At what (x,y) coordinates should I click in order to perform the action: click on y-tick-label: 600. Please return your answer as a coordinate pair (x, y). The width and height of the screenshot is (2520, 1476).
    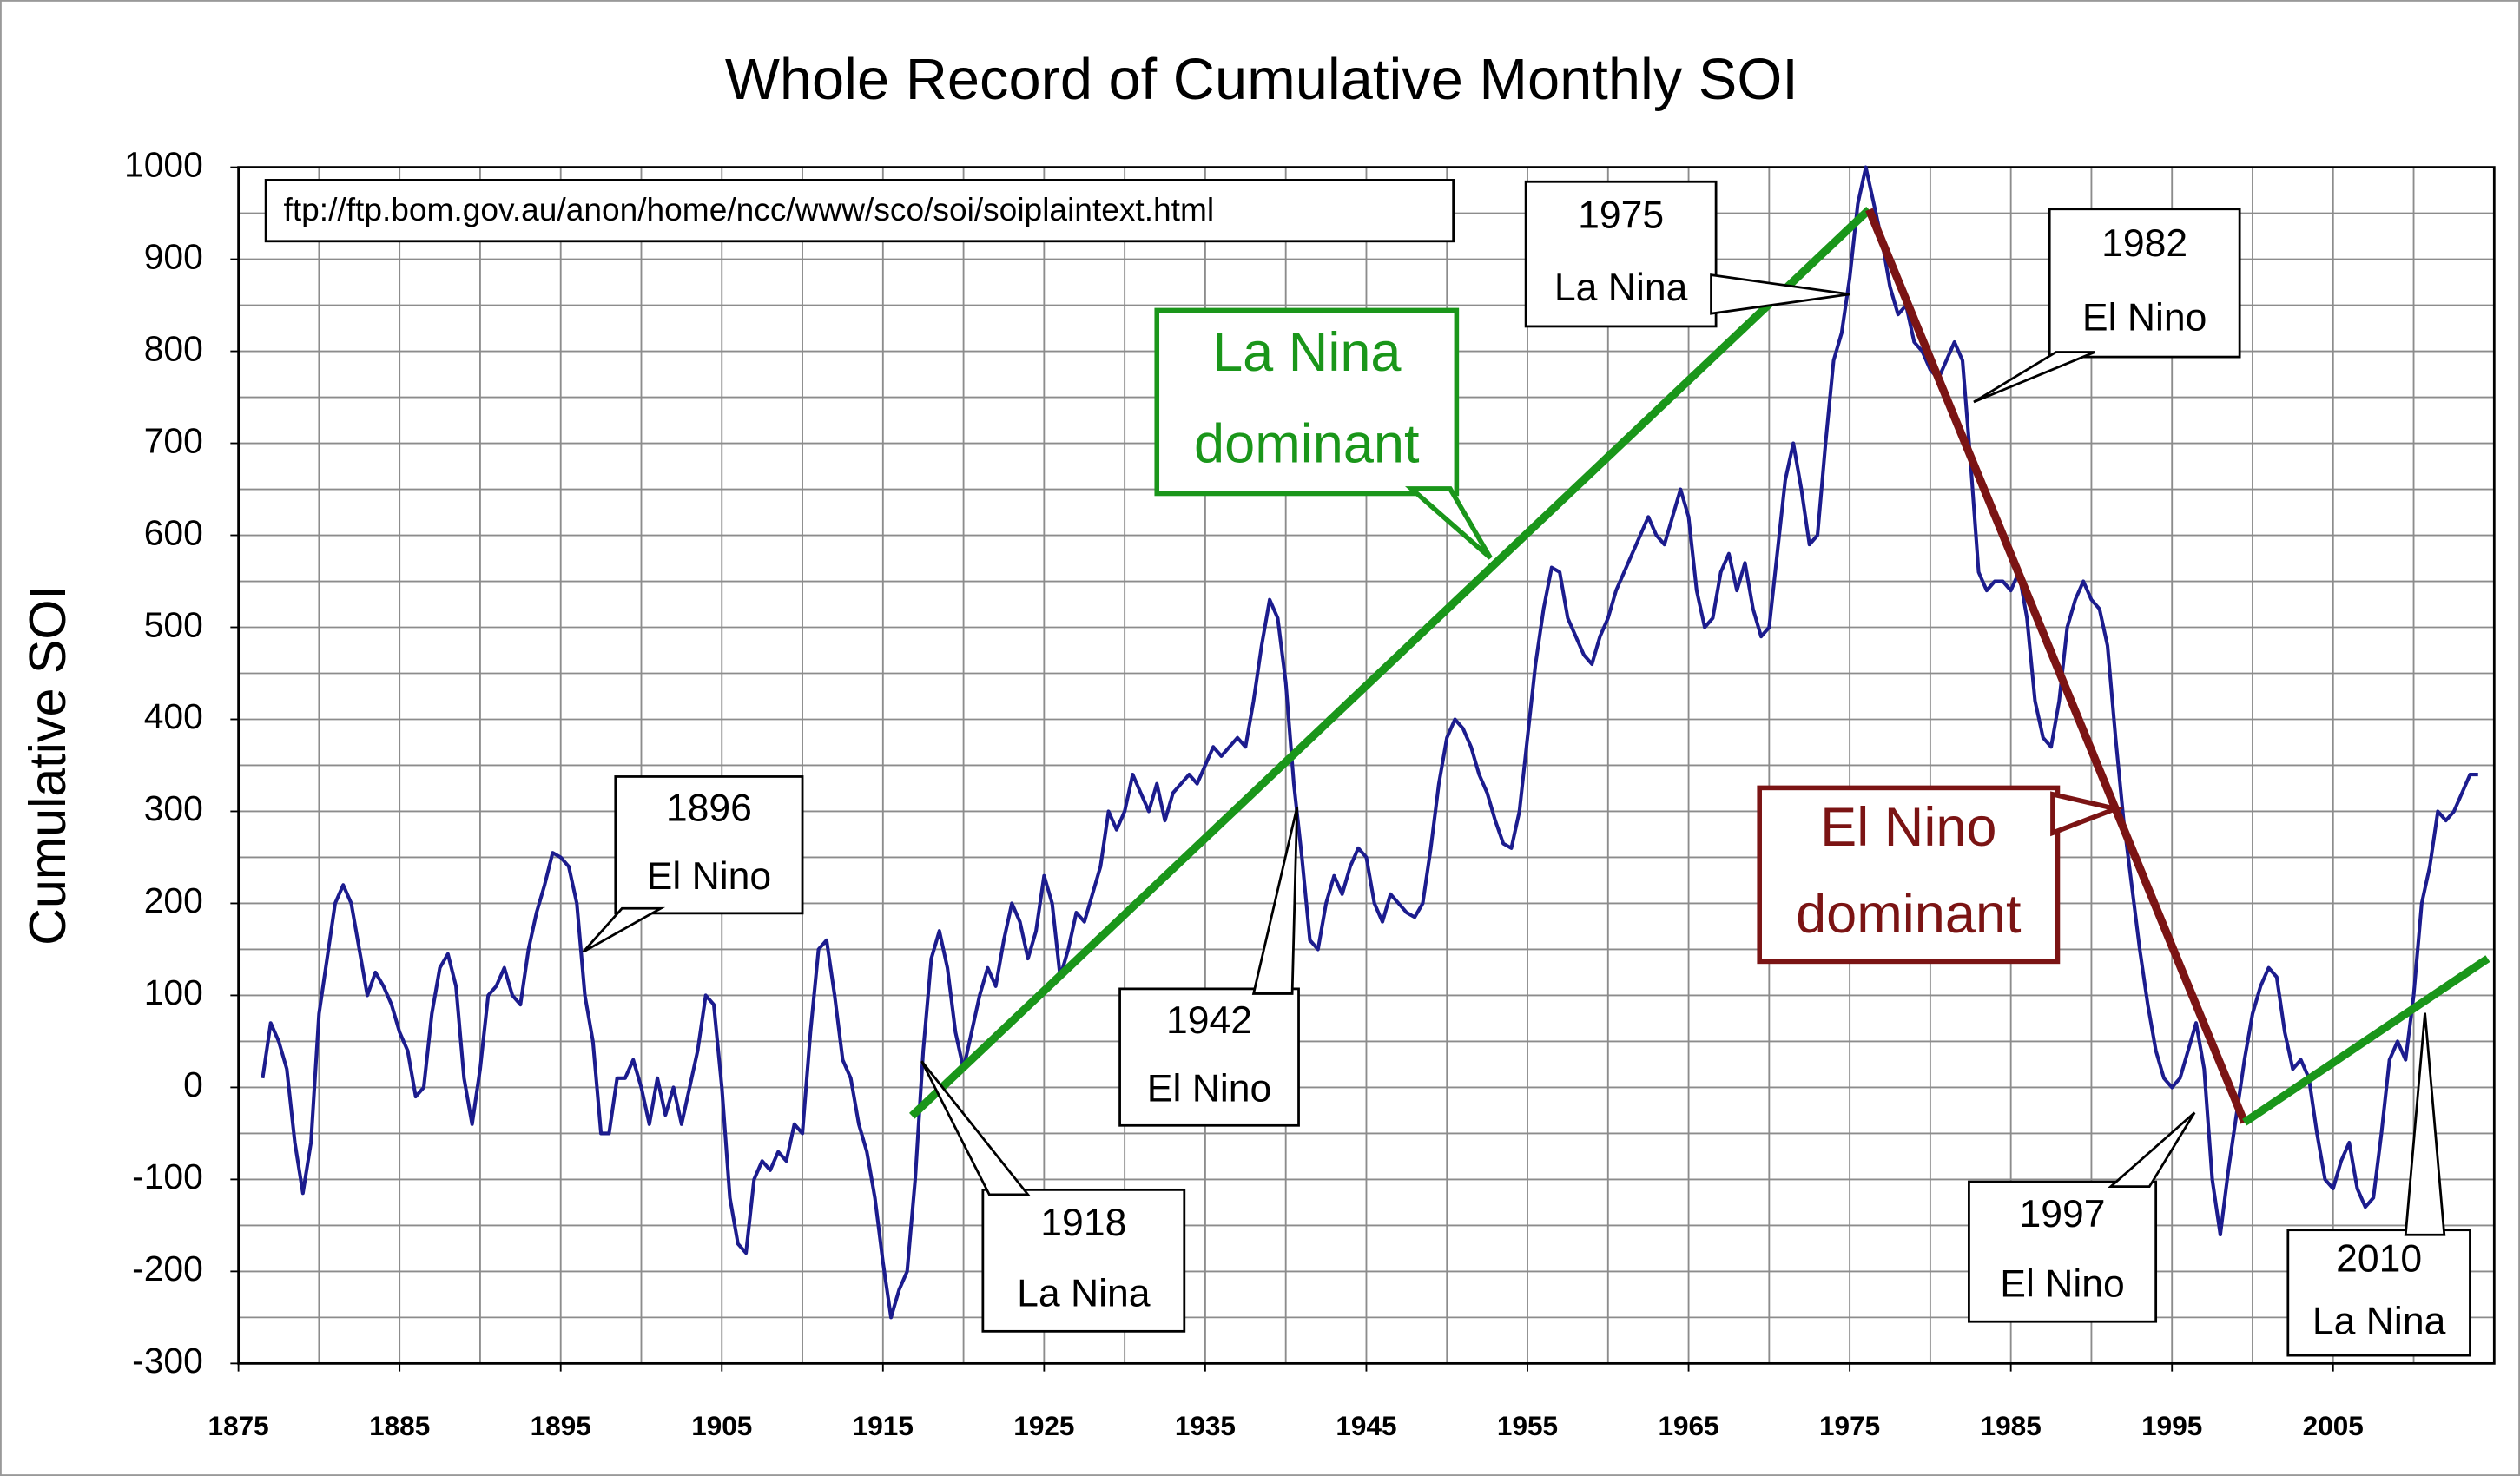
    Looking at the image, I should click on (173, 532).